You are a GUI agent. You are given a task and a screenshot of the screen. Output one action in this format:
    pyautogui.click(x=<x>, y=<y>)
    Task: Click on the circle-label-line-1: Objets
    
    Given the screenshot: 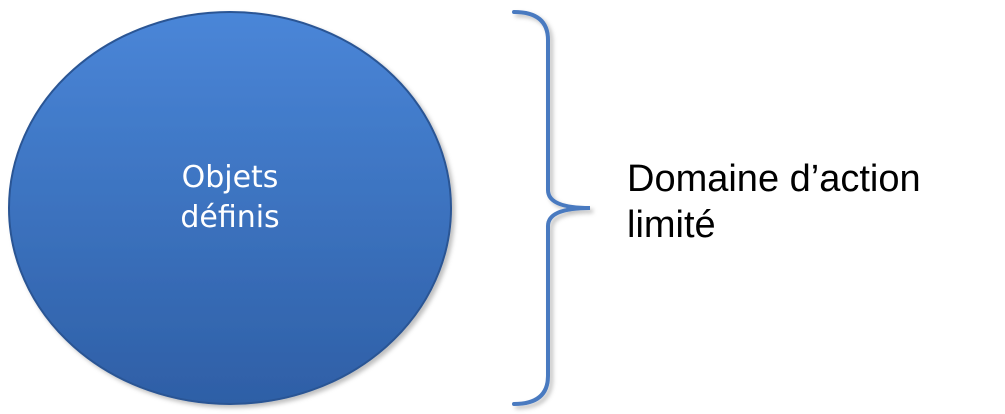 What is the action you would take?
    pyautogui.click(x=230, y=177)
    